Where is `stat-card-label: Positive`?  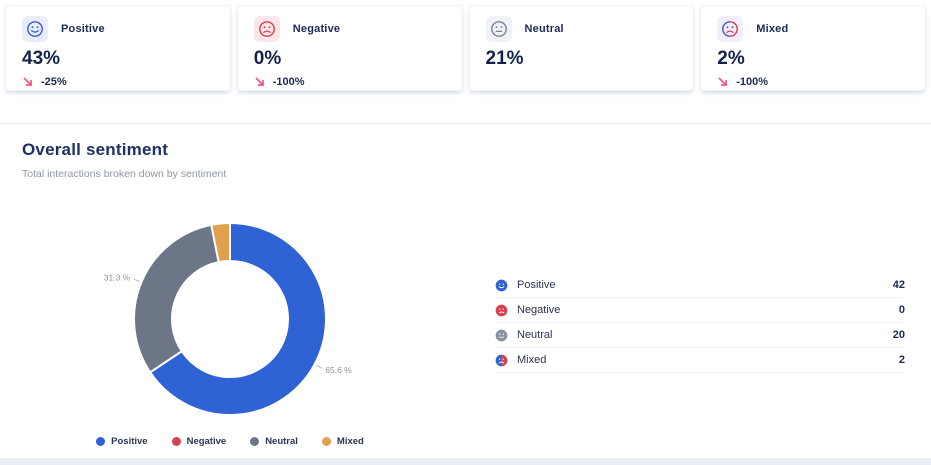
stat-card-label: Positive is located at coordinates (83, 29).